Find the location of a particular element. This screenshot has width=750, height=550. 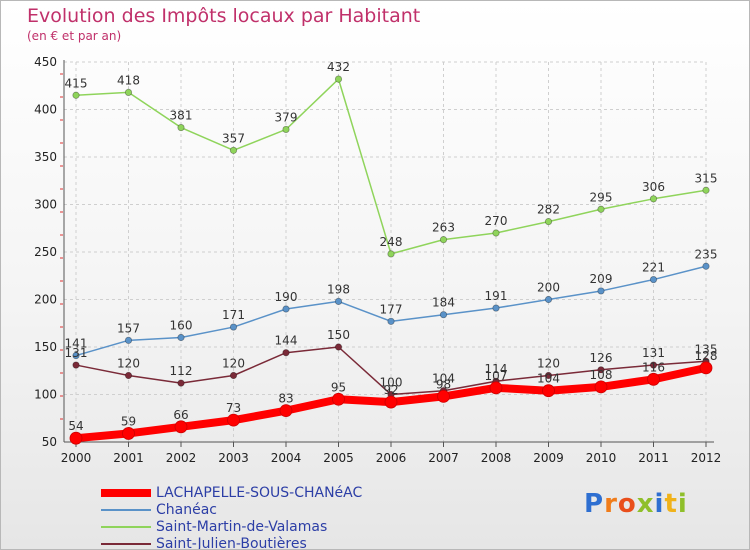

data-label: 306 is located at coordinates (653, 187).